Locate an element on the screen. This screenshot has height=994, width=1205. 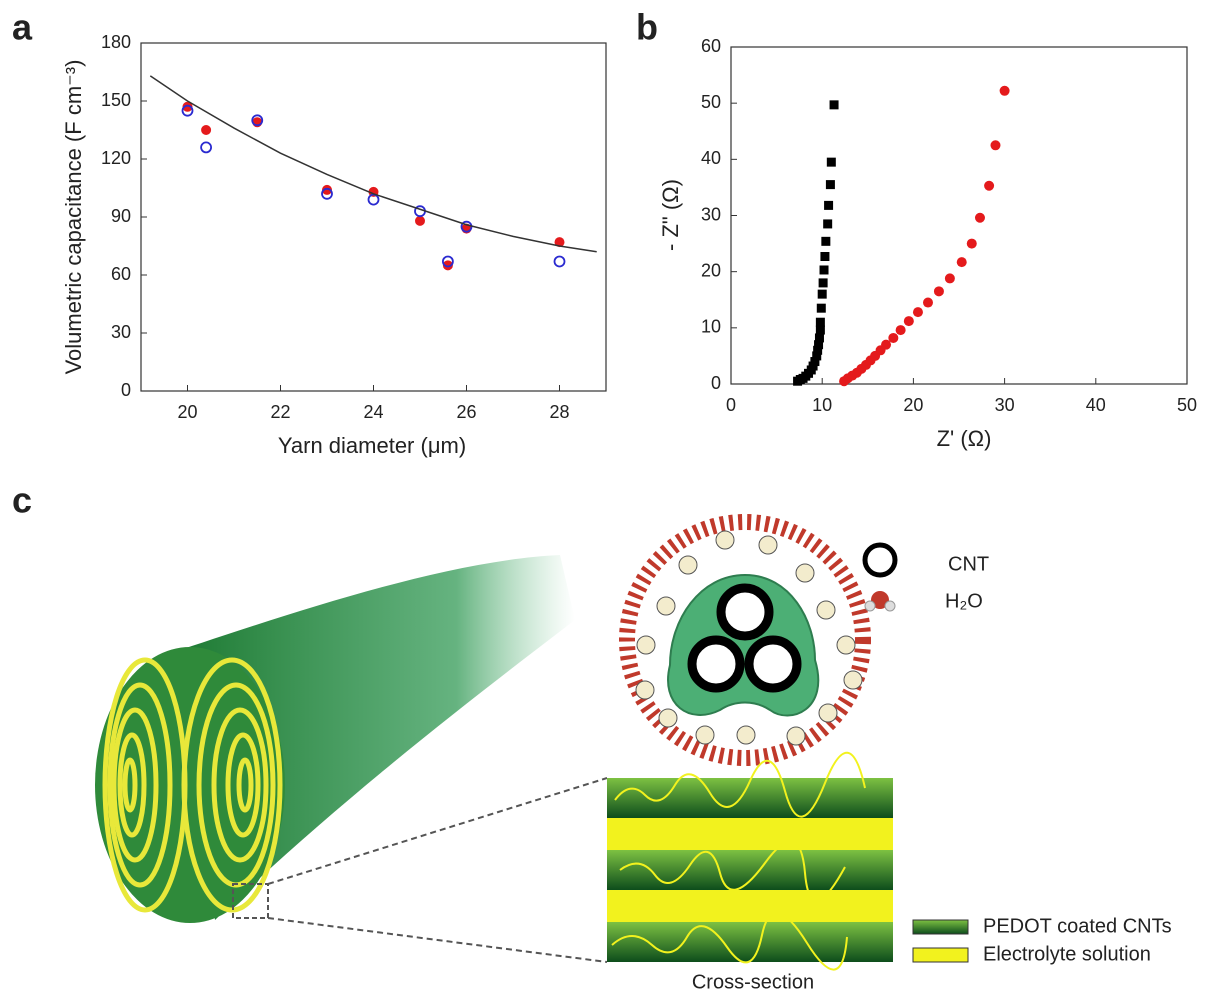
water-shell is located at coordinates (745, 640).